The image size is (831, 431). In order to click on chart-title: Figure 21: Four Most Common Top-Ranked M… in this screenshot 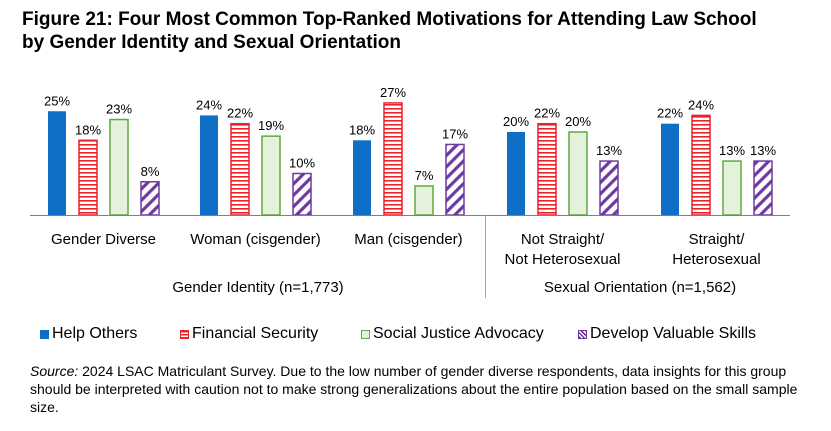, I will do `click(422, 31)`.